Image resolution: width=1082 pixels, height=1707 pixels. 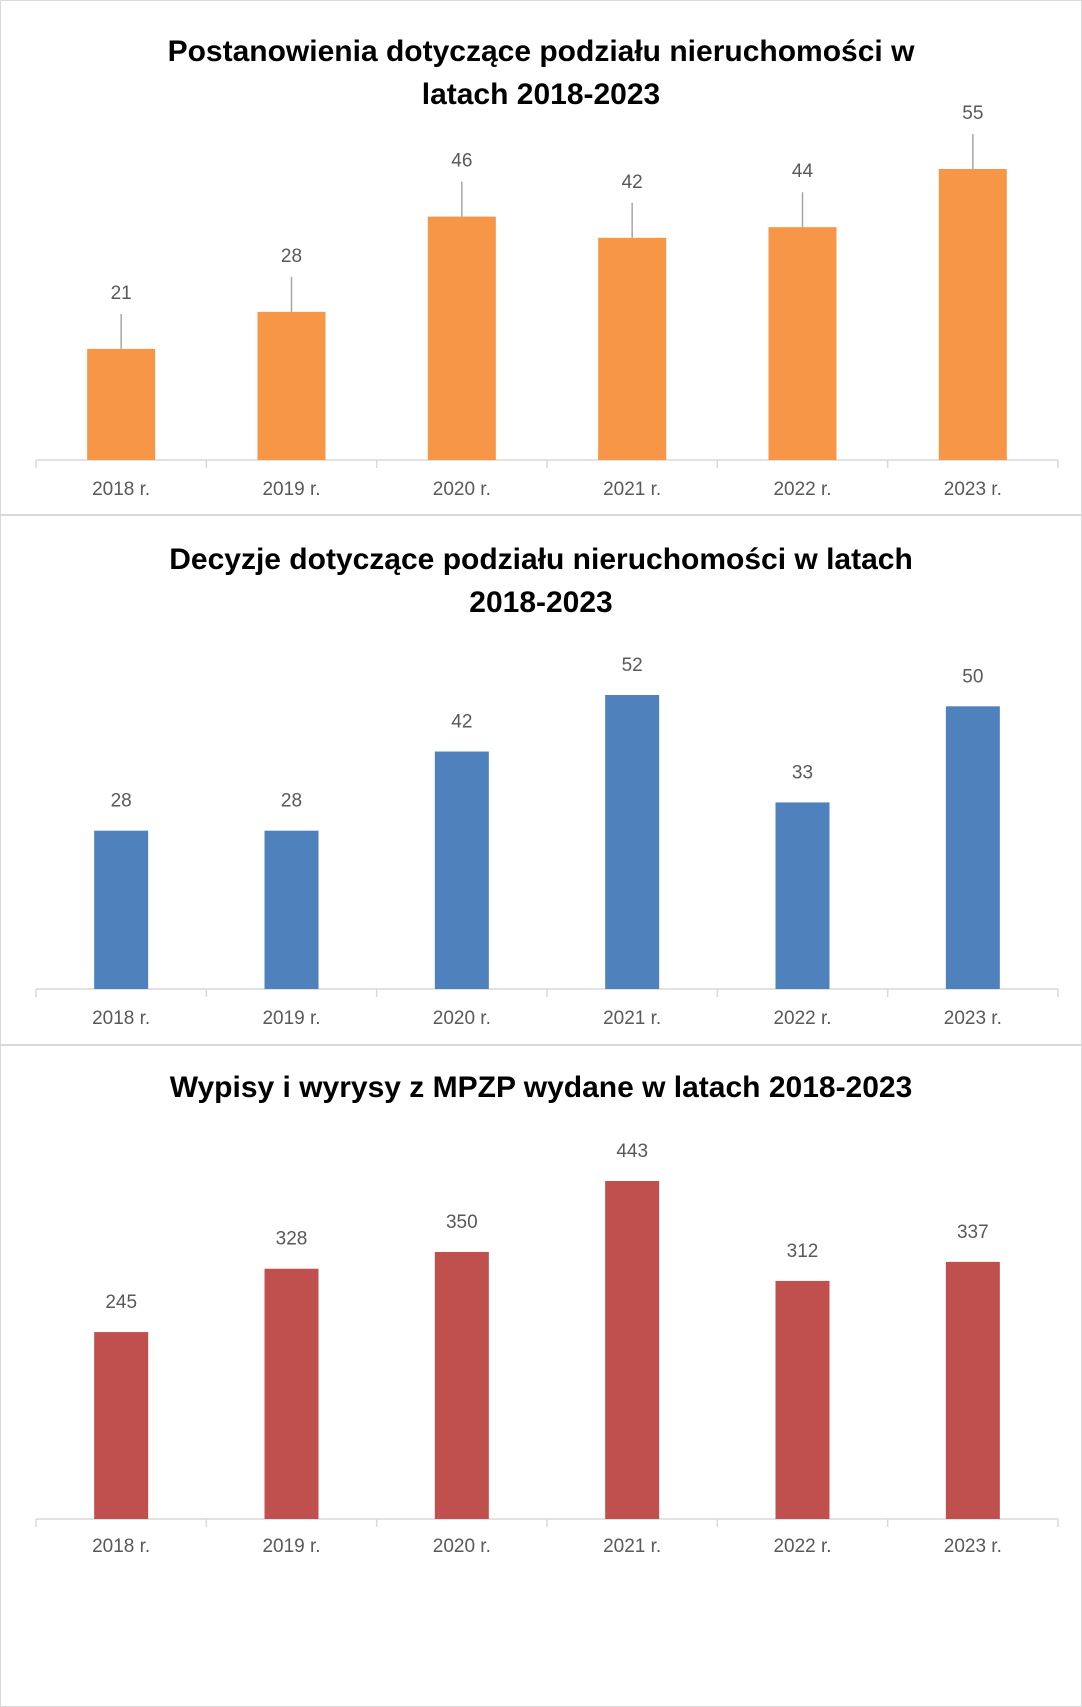 I want to click on data-label: 46, so click(x=461, y=161).